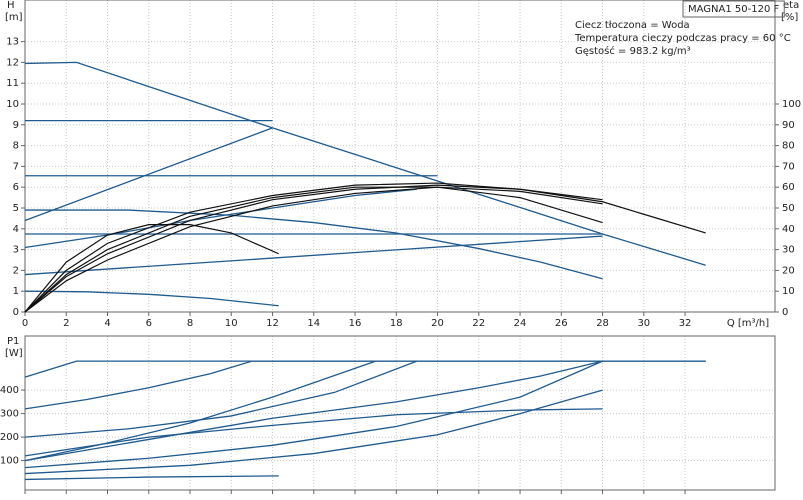 Image resolution: width=803 pixels, height=500 pixels. I want to click on y2-tick-label: 20, so click(788, 270).